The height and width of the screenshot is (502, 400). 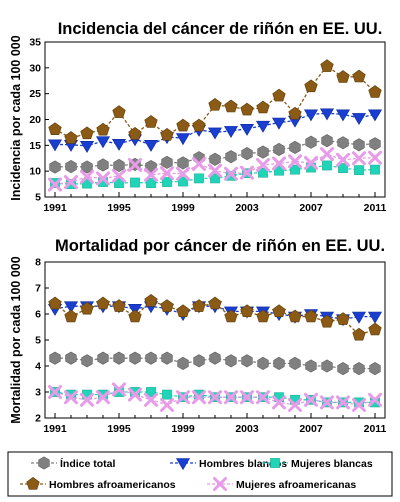 I want to click on legend-label: Hombres blancos, so click(x=243, y=464).